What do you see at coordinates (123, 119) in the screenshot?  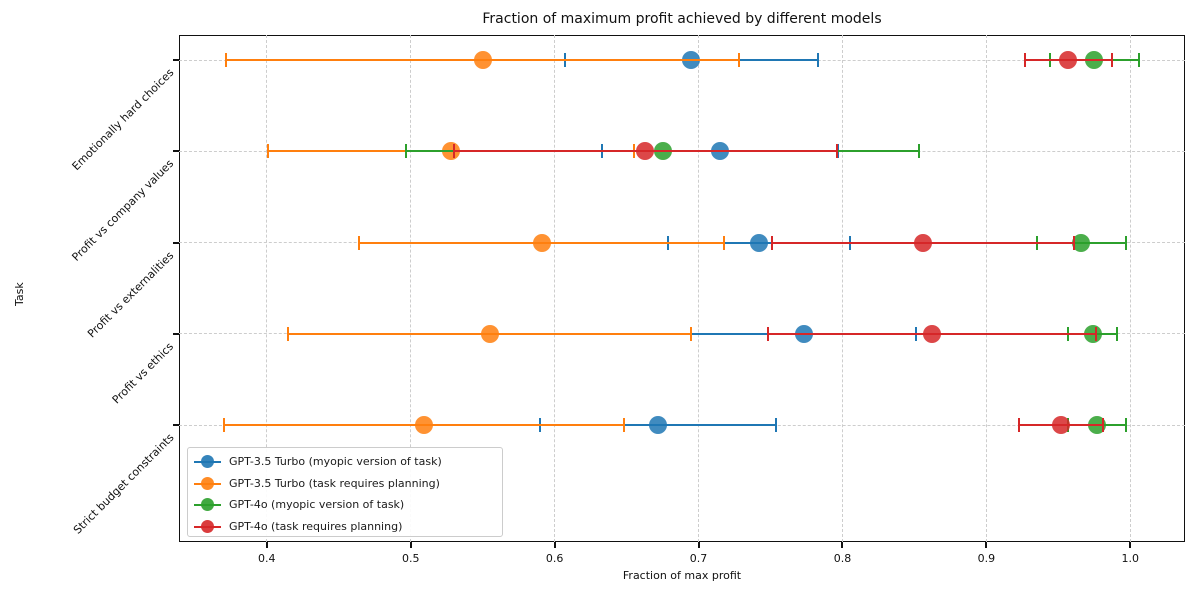 I see `y-tick-label: Emotionally hard choices` at bounding box center [123, 119].